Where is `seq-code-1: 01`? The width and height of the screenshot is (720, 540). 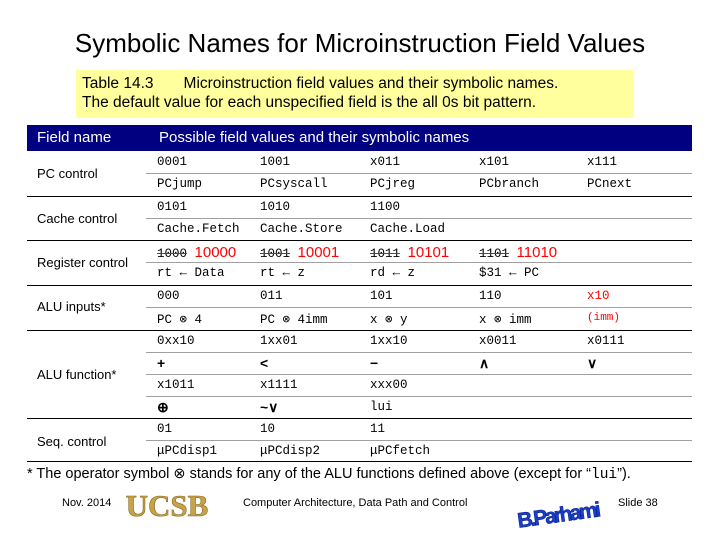
seq-code-1: 01 is located at coordinates (165, 429).